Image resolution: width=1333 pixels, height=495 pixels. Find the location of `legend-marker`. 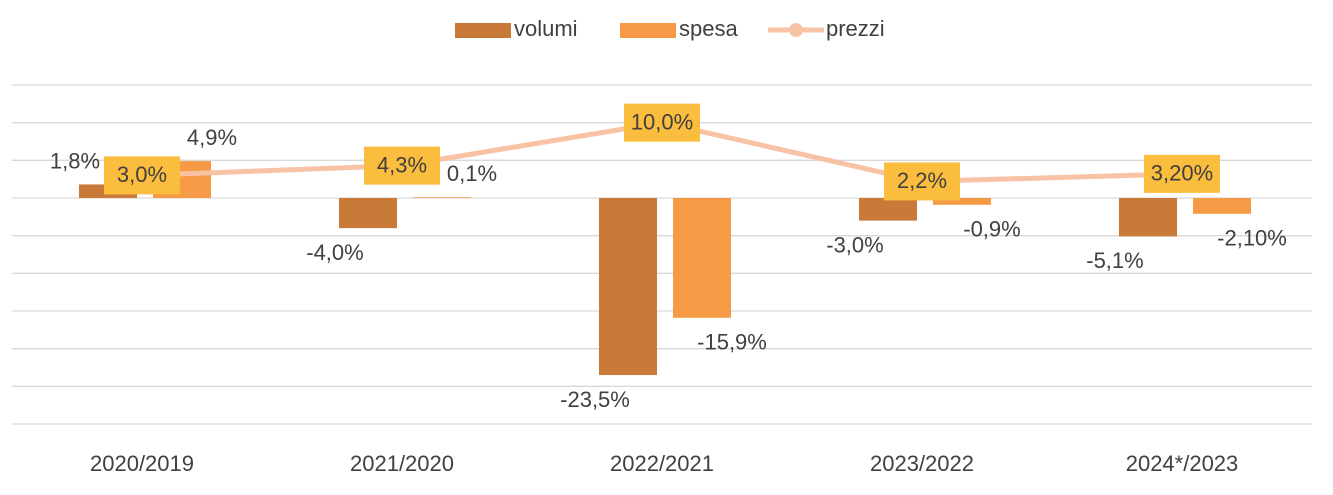

legend-marker is located at coordinates (796, 30).